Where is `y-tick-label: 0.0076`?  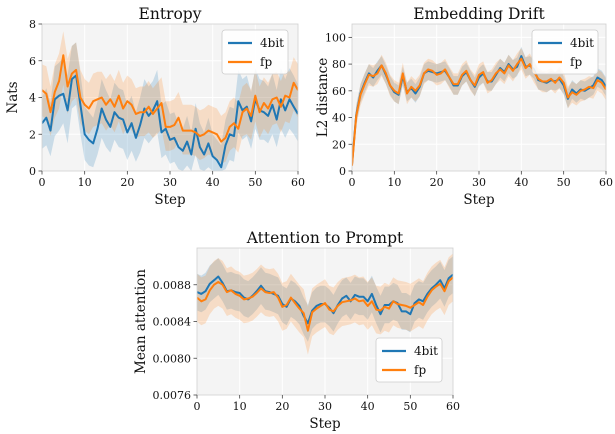
y-tick-label: 0.0076 is located at coordinates (172, 395).